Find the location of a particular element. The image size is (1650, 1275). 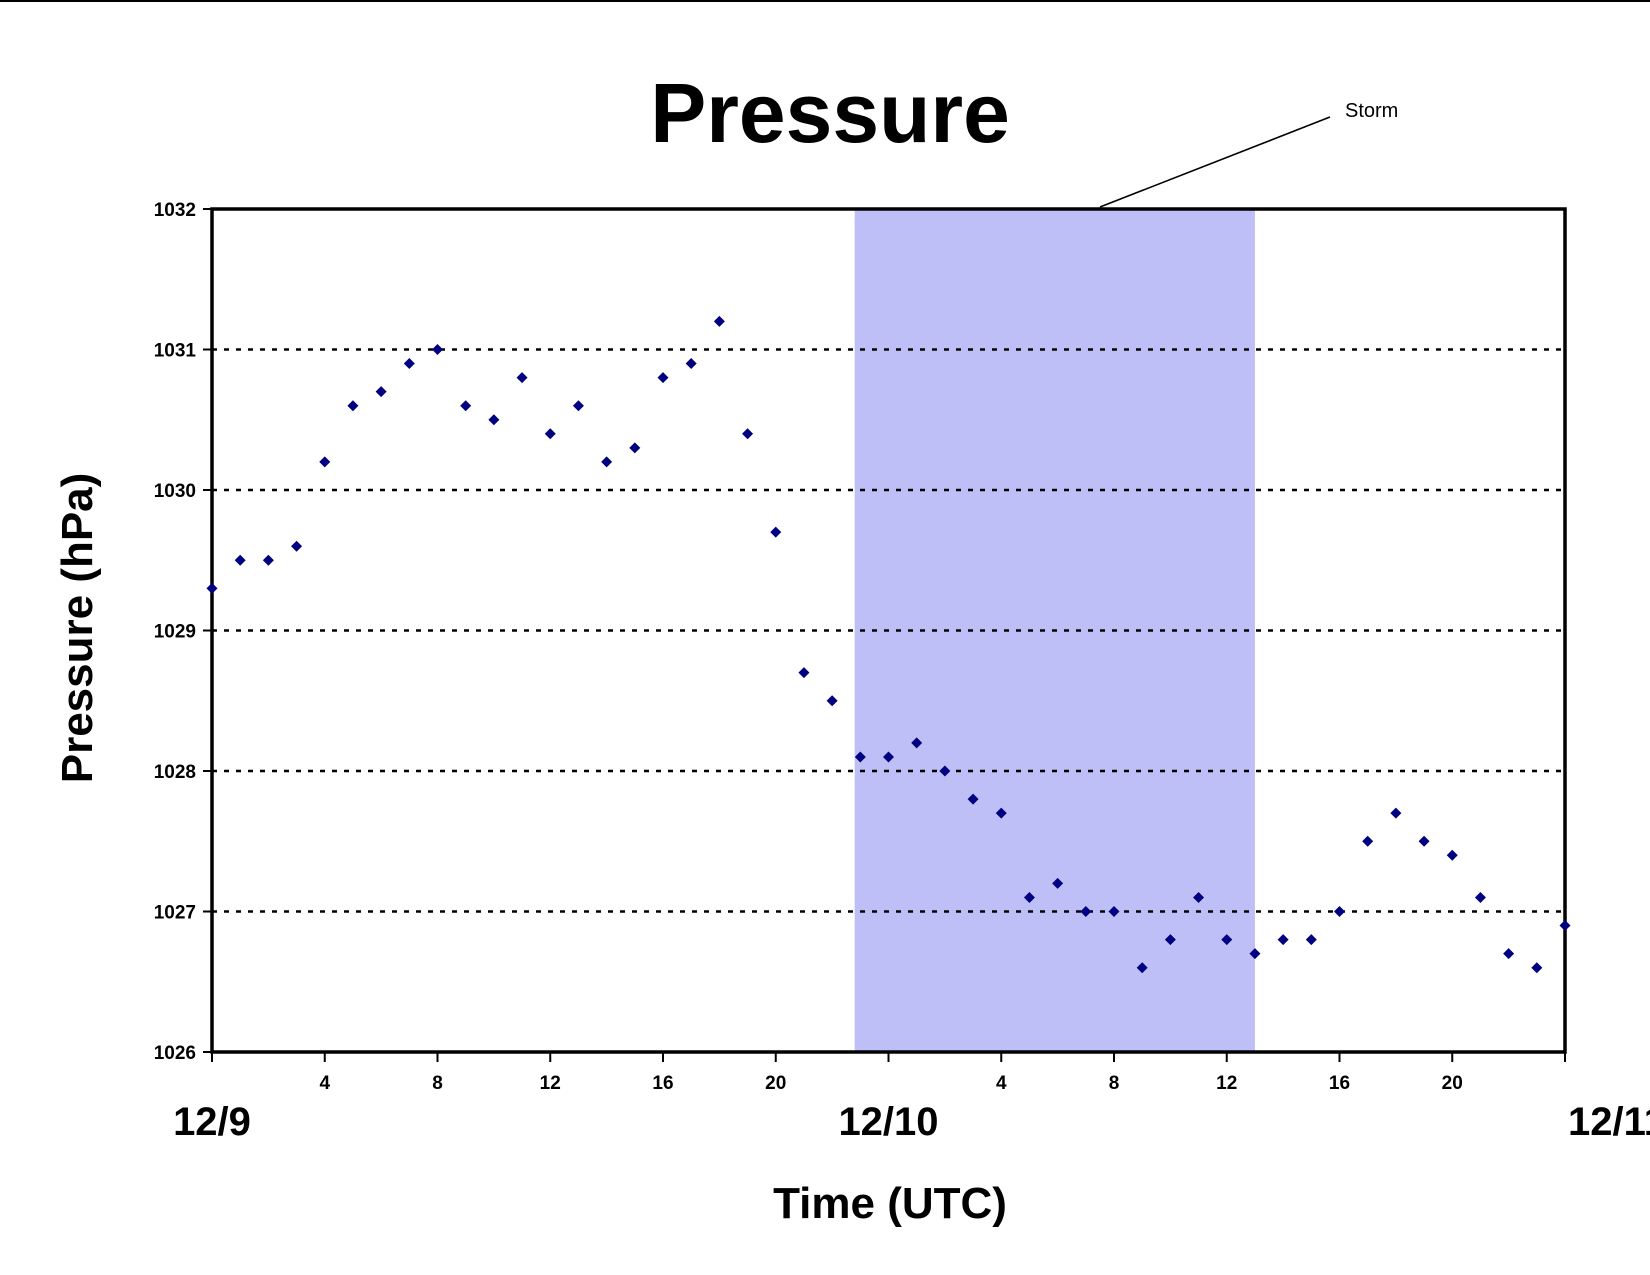

x-date-label: 12/11 is located at coordinates (1609, 1122).